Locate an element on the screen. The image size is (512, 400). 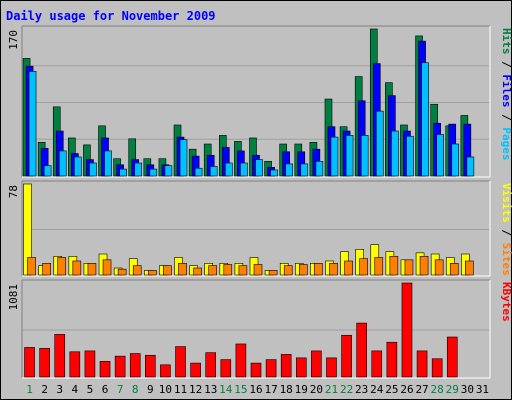
day-label-23: 23 is located at coordinates (361, 389).